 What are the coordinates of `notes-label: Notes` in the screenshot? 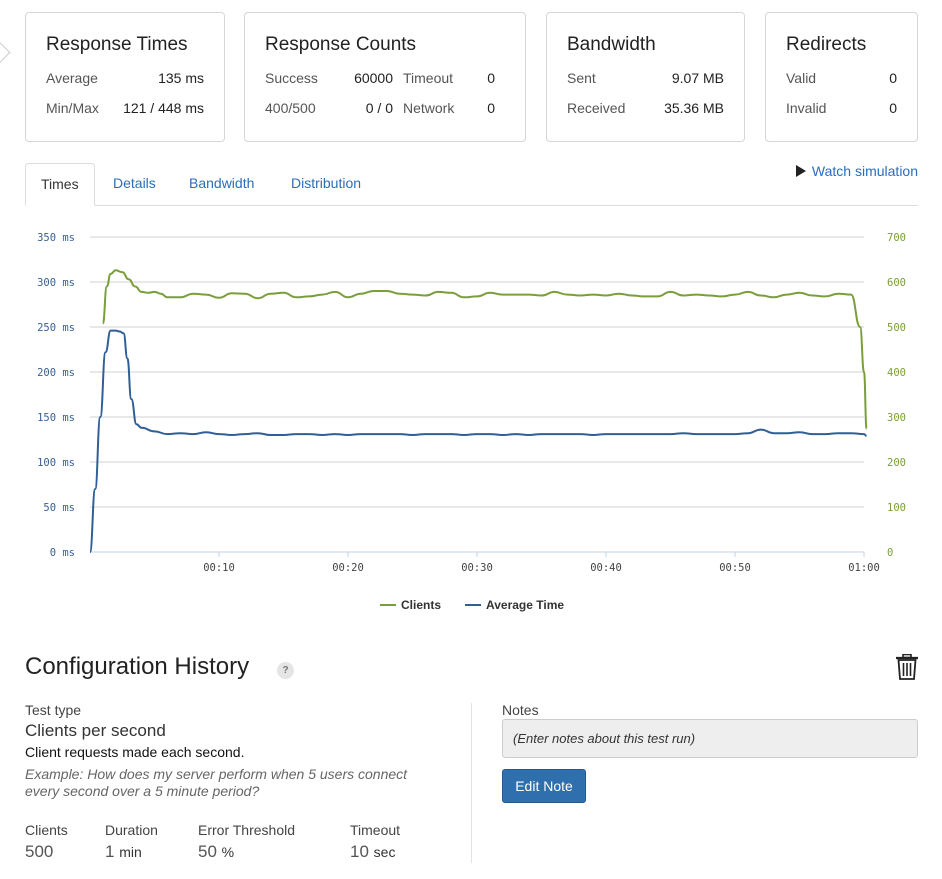 It's located at (520, 710).